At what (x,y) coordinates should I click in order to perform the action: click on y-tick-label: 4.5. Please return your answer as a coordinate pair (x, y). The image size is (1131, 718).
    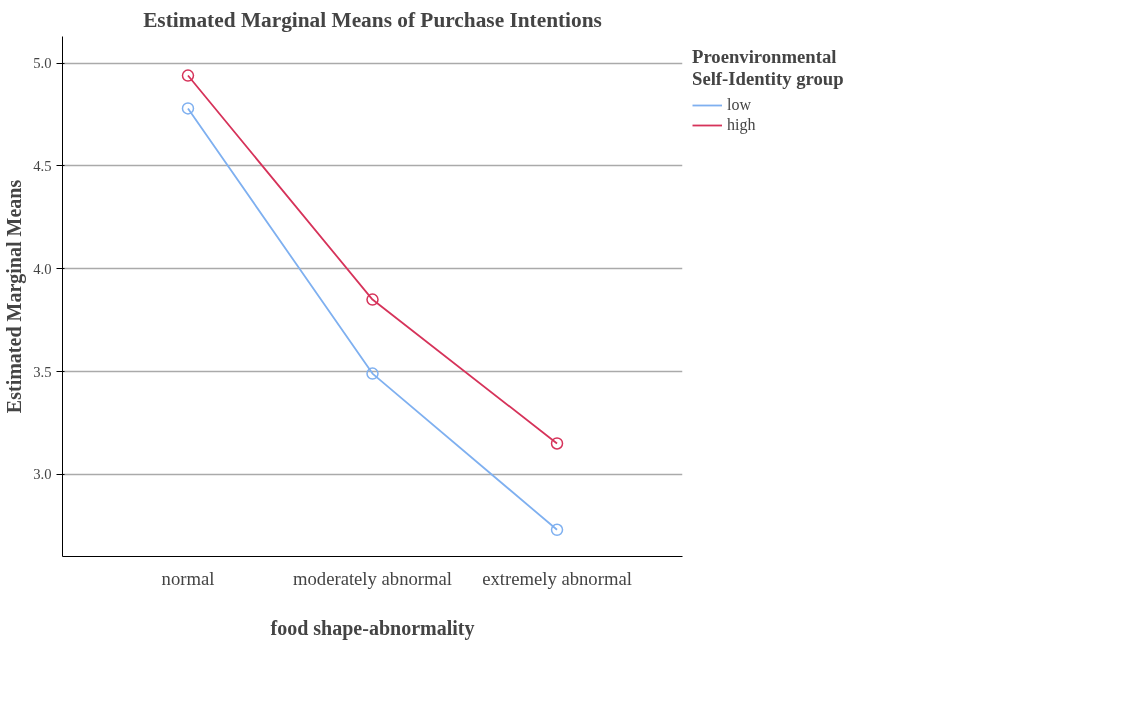
    Looking at the image, I should click on (42, 165).